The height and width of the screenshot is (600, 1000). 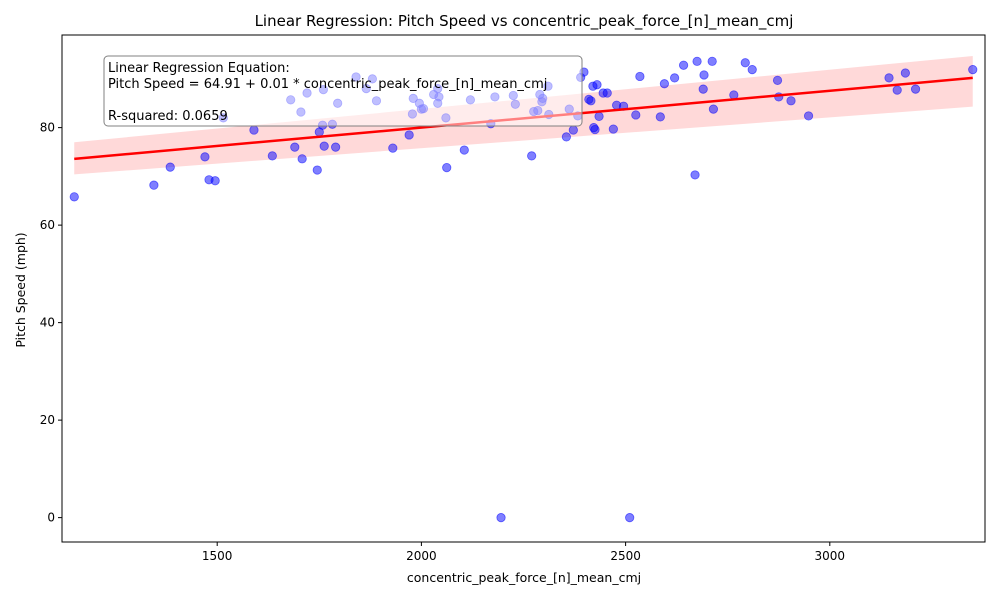 What do you see at coordinates (47, 225) in the screenshot?
I see `y-tick-label: 60` at bounding box center [47, 225].